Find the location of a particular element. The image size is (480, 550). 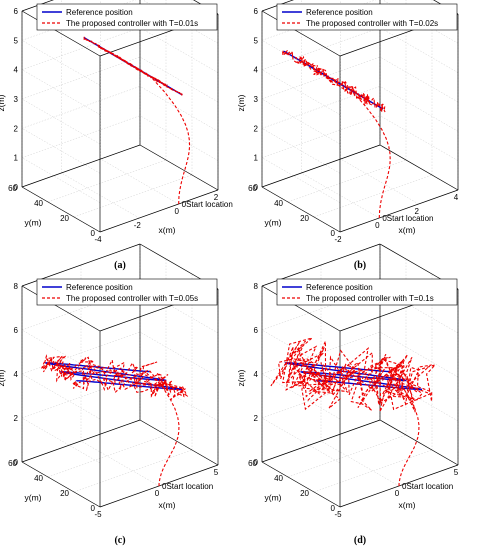

z-tick-label: 8 is located at coordinates (16, 286).